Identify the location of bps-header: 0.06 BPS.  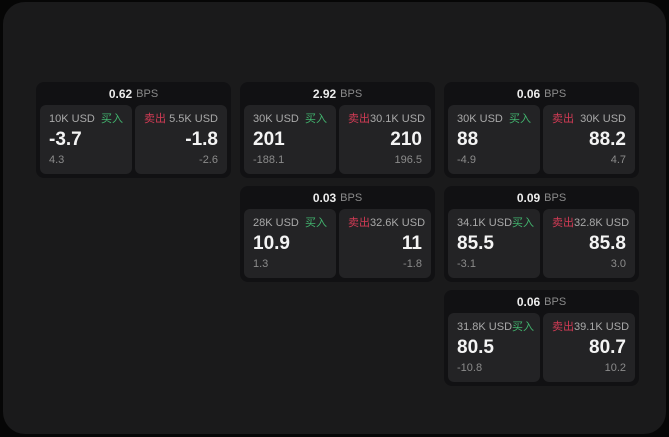
(541, 93).